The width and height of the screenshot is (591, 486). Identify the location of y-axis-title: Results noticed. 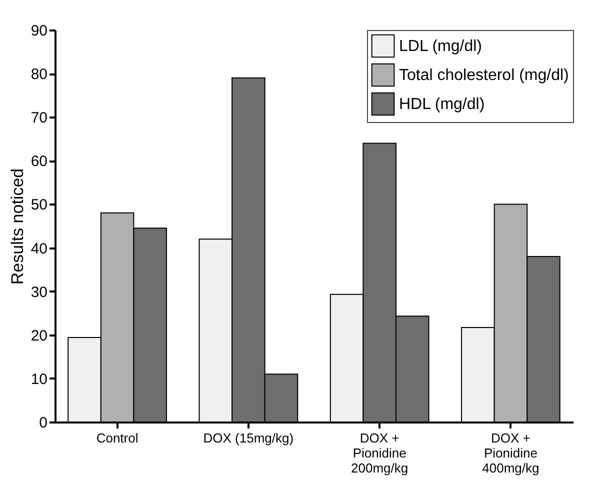
(17, 226).